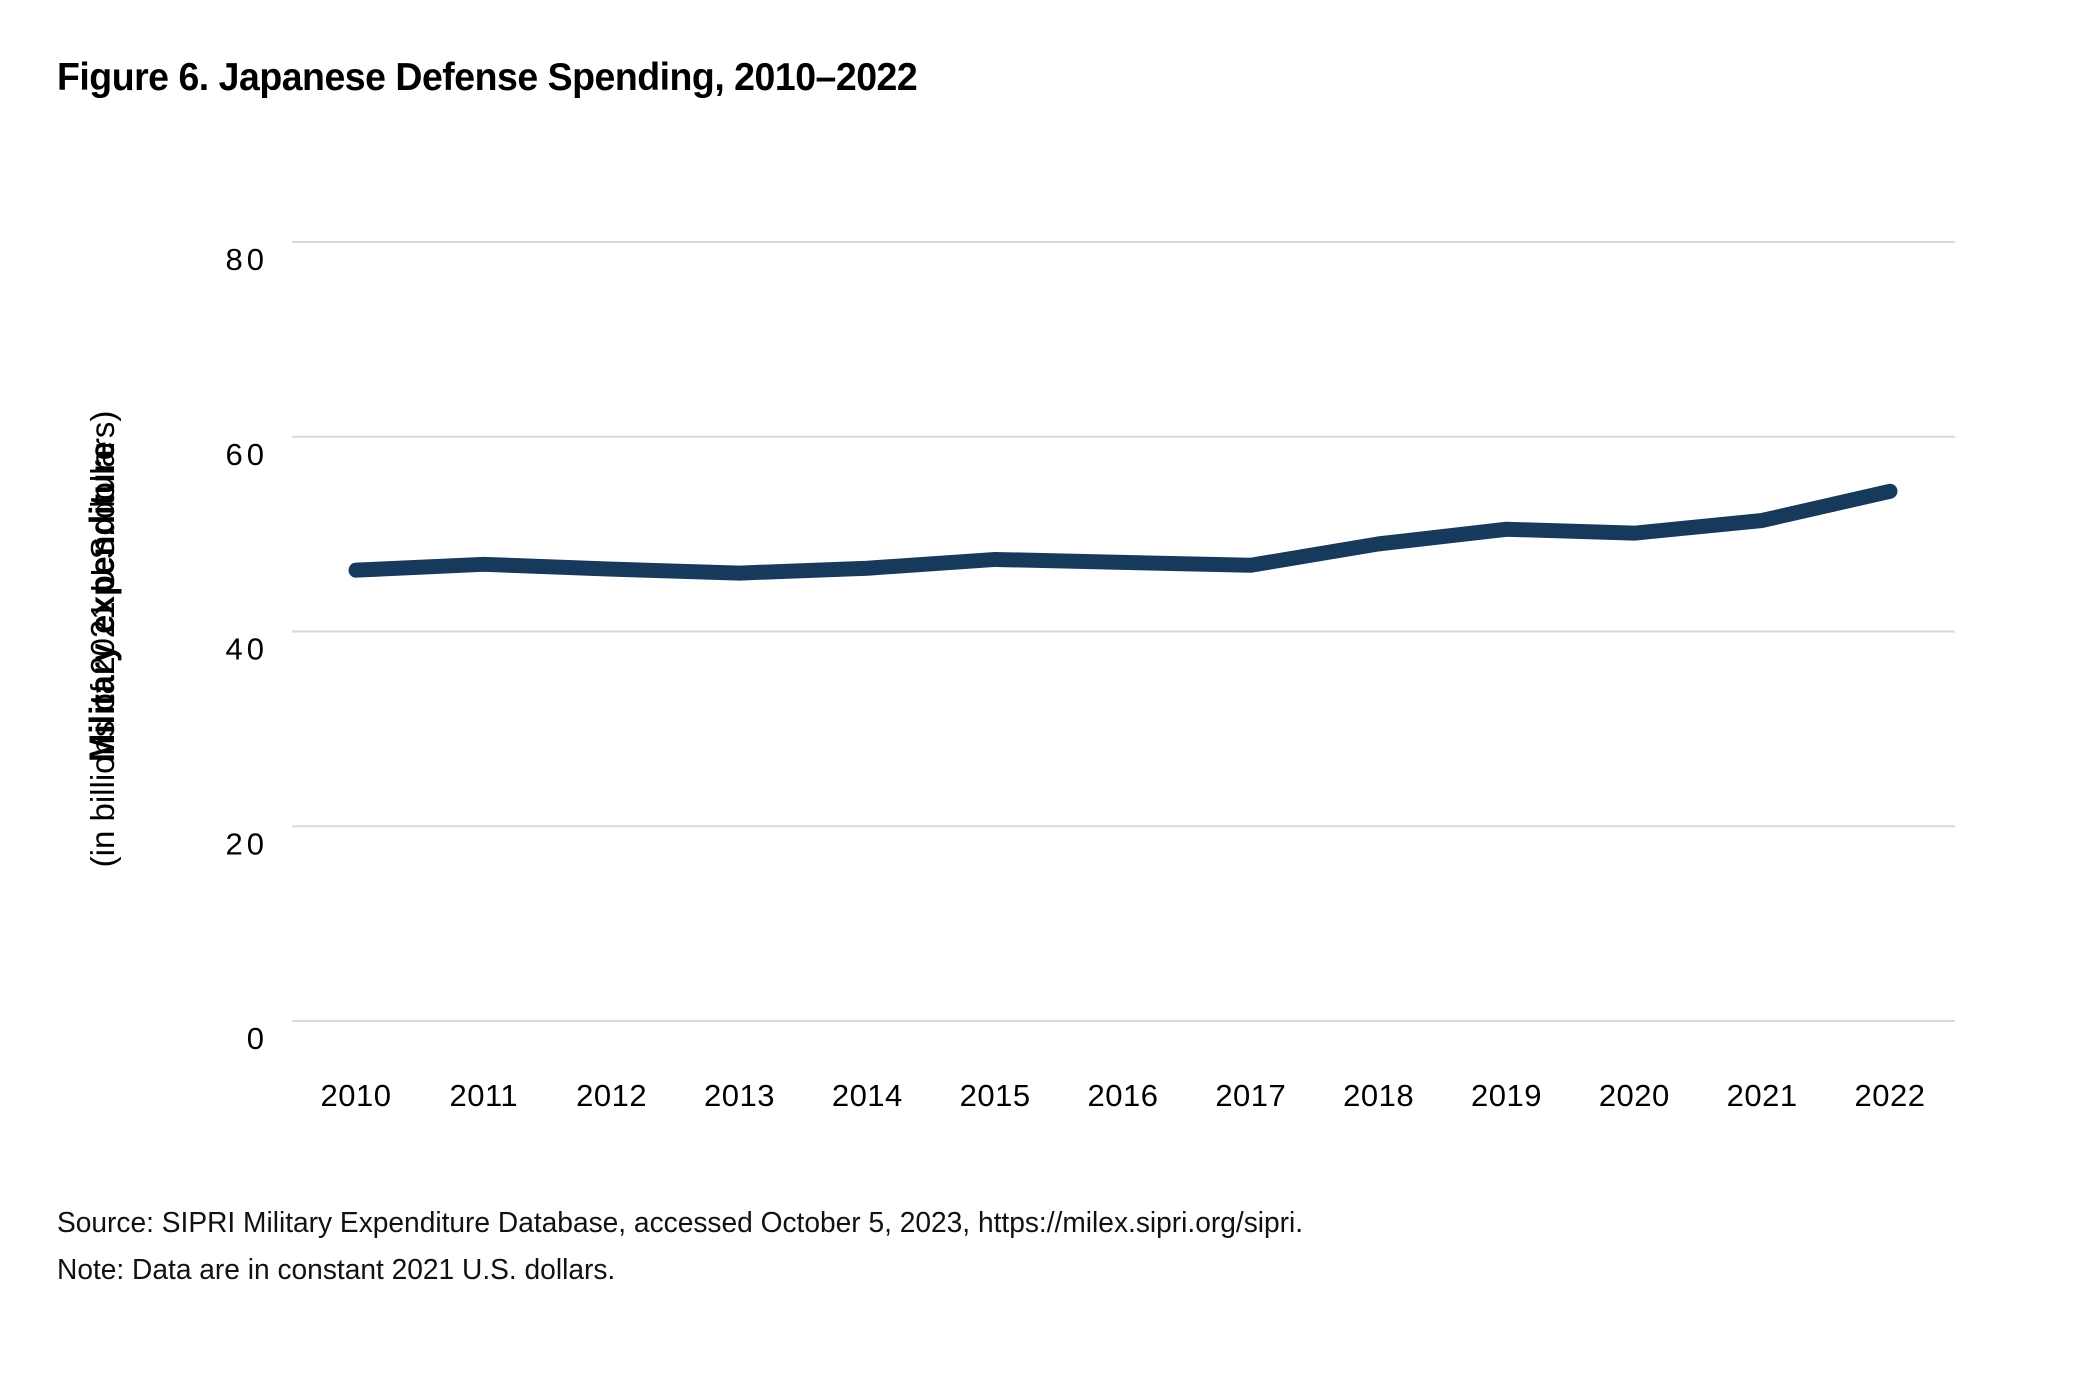  I want to click on x-tick-label-2016: 2016, so click(1122, 1095).